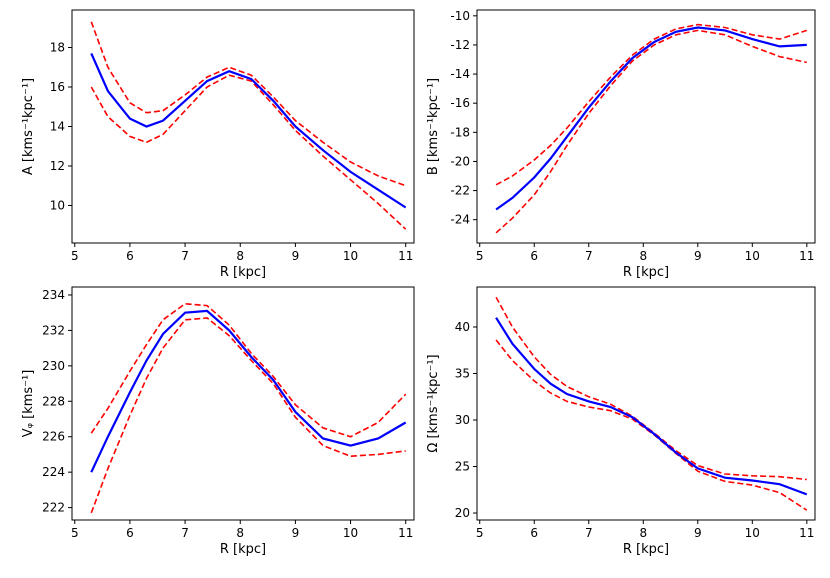  Describe the element at coordinates (57, 127) in the screenshot. I see `y-tick-label: 14` at that location.